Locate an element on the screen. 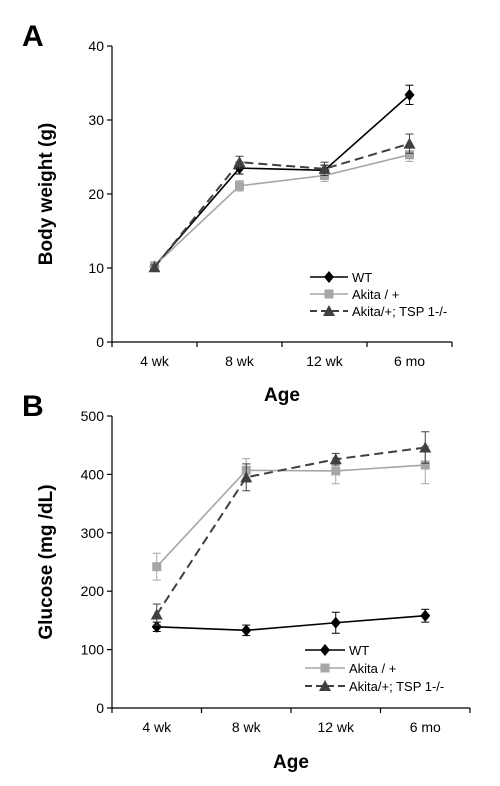 Image resolution: width=500 pixels, height=786 pixels. chart-b-y-tick-label: 500 is located at coordinates (93, 416).